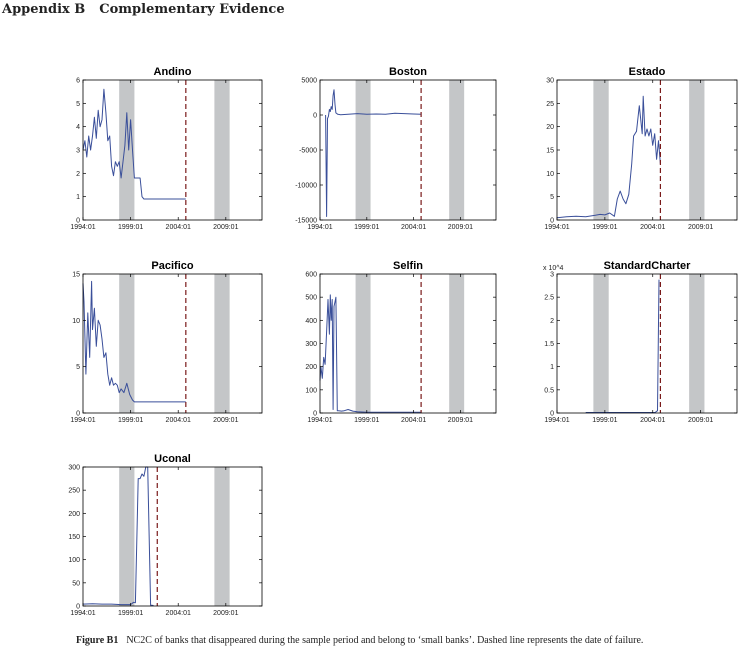  Describe the element at coordinates (97, 640) in the screenshot. I see `figure-label: Figure B1` at that location.